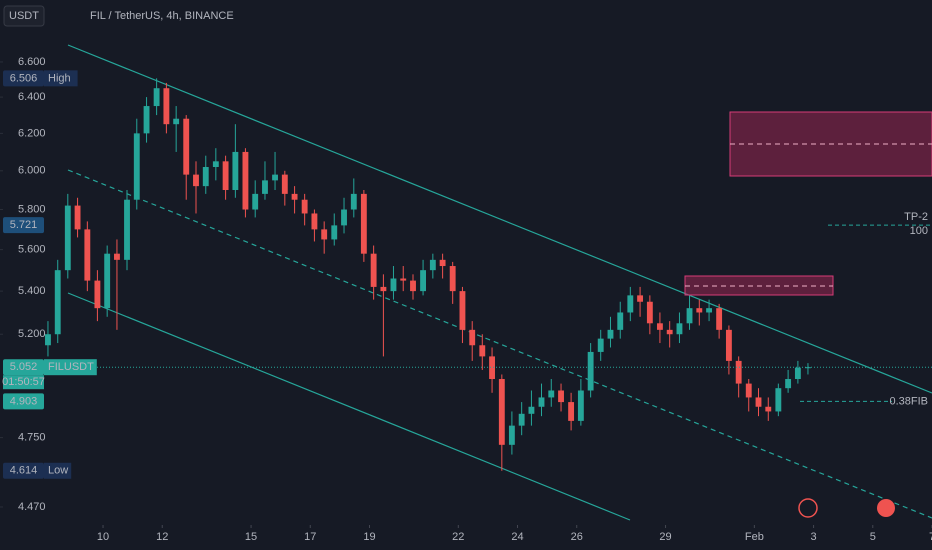  I want to click on y-tick-label: 5.800, so click(32, 209).